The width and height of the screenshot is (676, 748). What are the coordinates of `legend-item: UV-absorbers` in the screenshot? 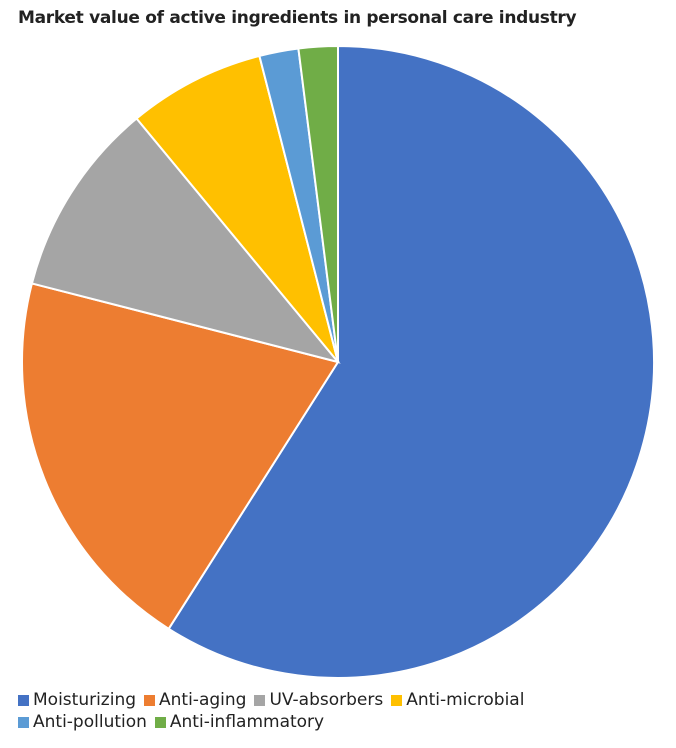 It's located at (318, 700).